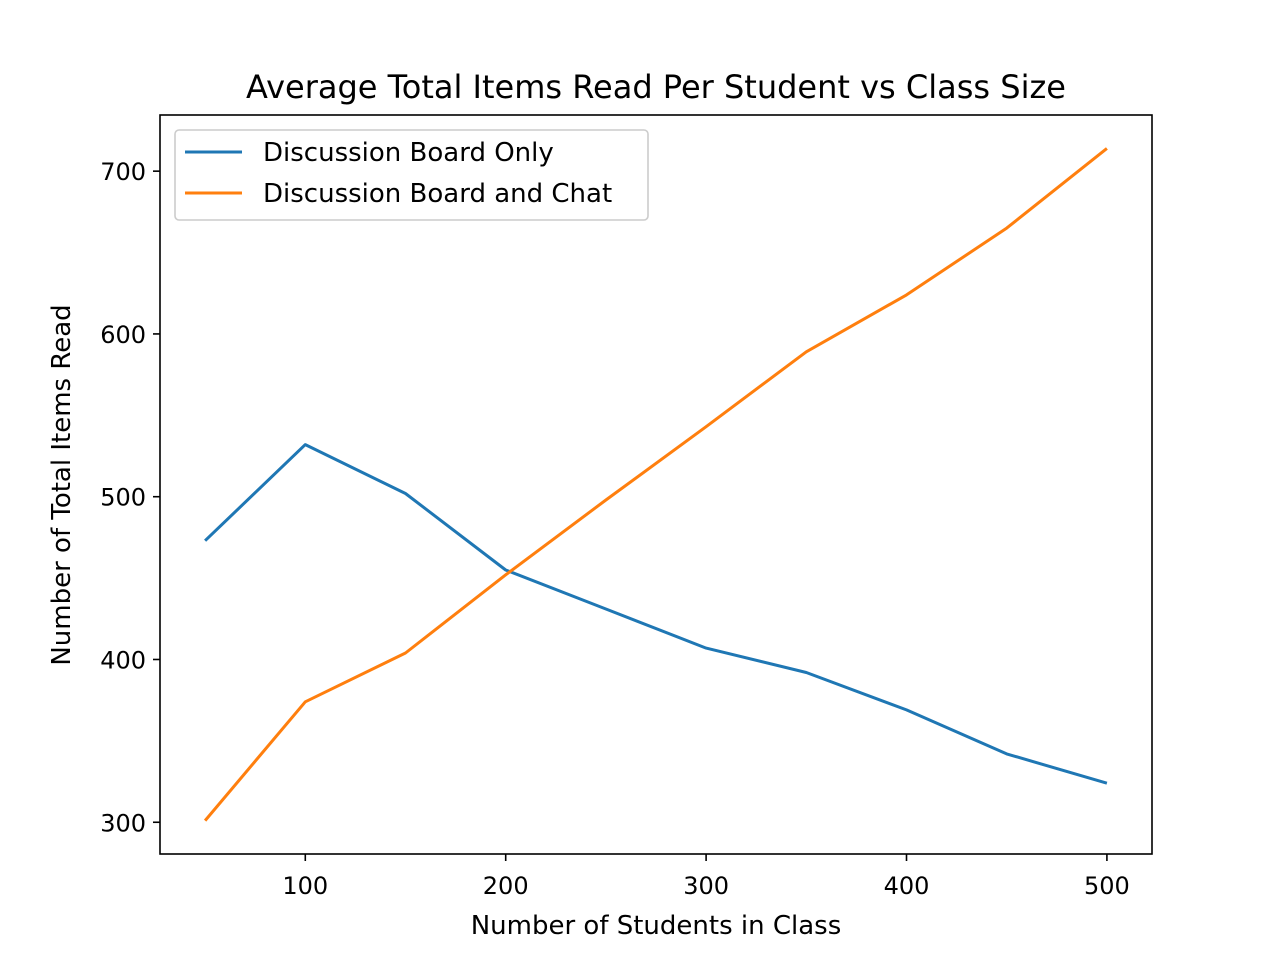 This screenshot has width=1280, height=960. What do you see at coordinates (123, 498) in the screenshot?
I see `y-tick-label: 500` at bounding box center [123, 498].